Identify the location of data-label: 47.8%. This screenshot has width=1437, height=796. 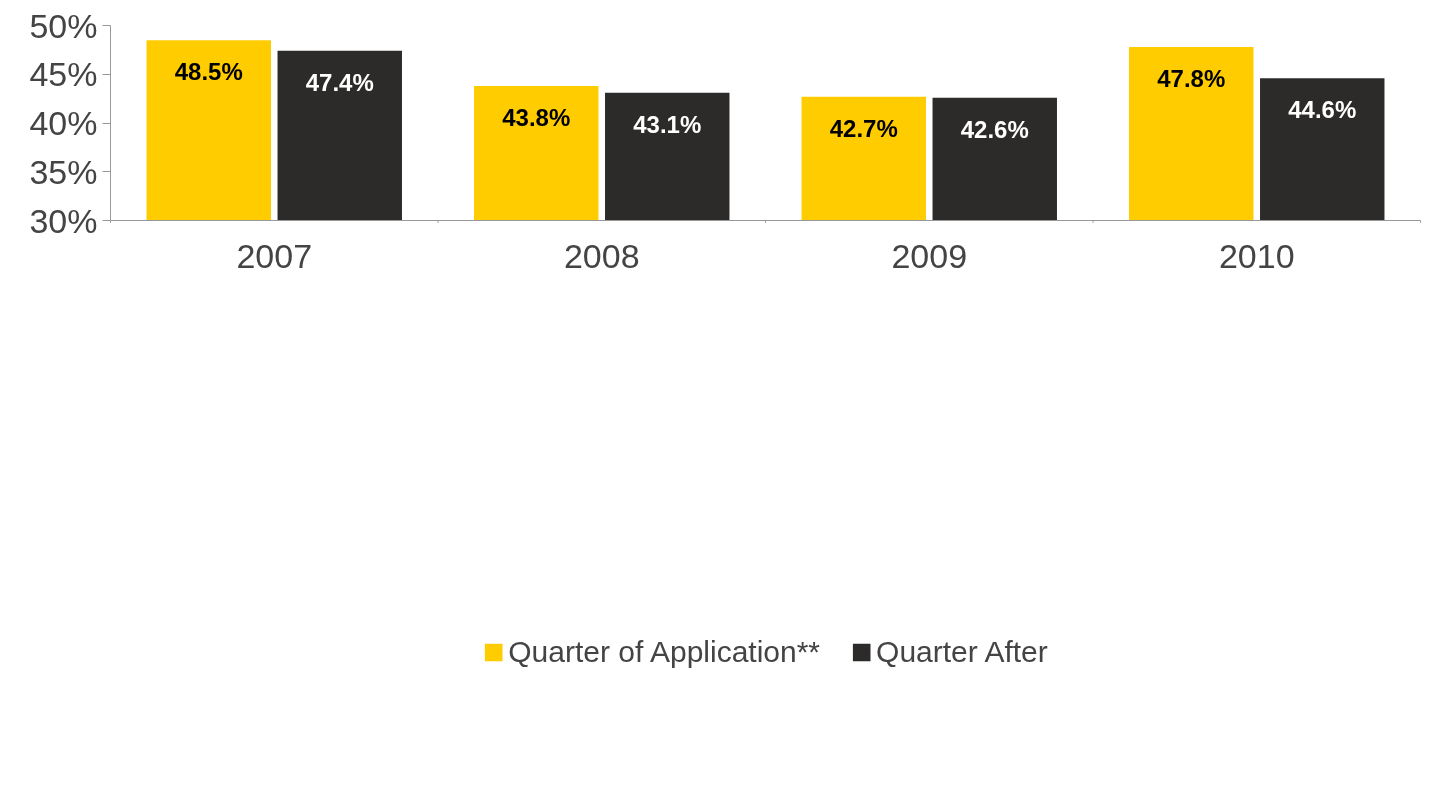
(1191, 78).